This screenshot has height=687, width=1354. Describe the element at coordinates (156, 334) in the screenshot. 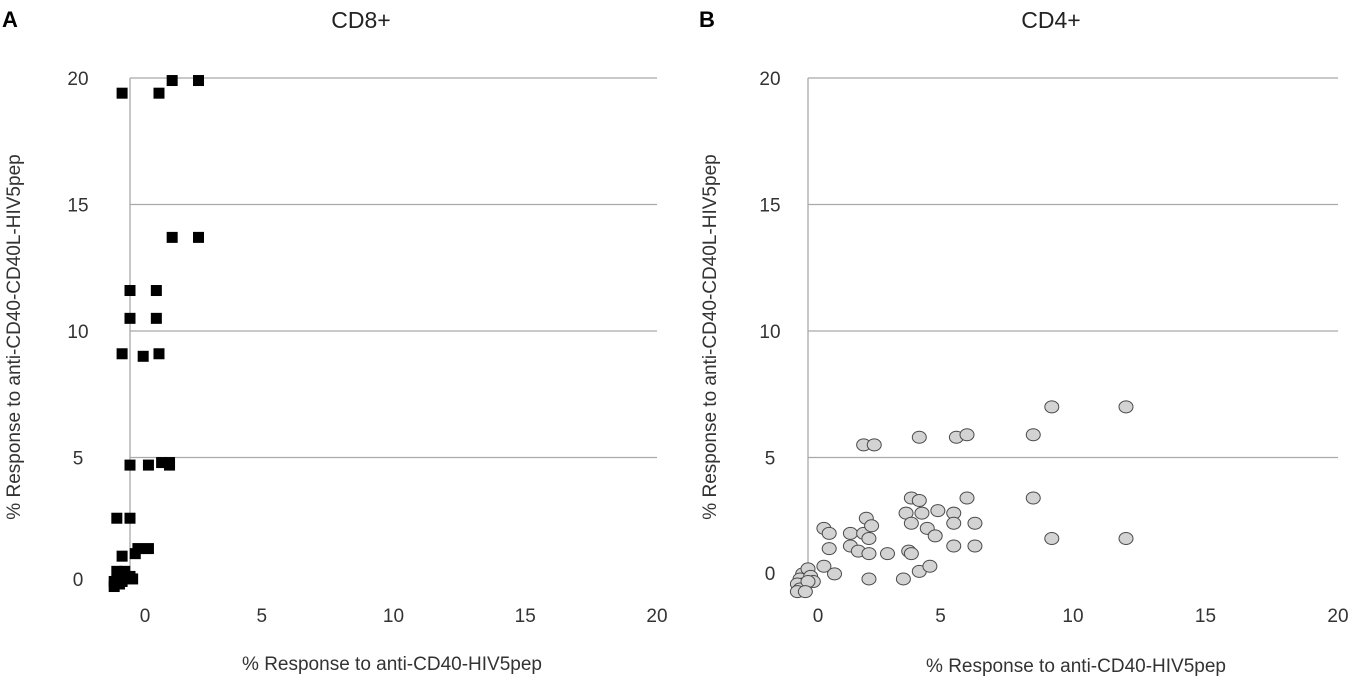

I see `data-points-a` at that location.